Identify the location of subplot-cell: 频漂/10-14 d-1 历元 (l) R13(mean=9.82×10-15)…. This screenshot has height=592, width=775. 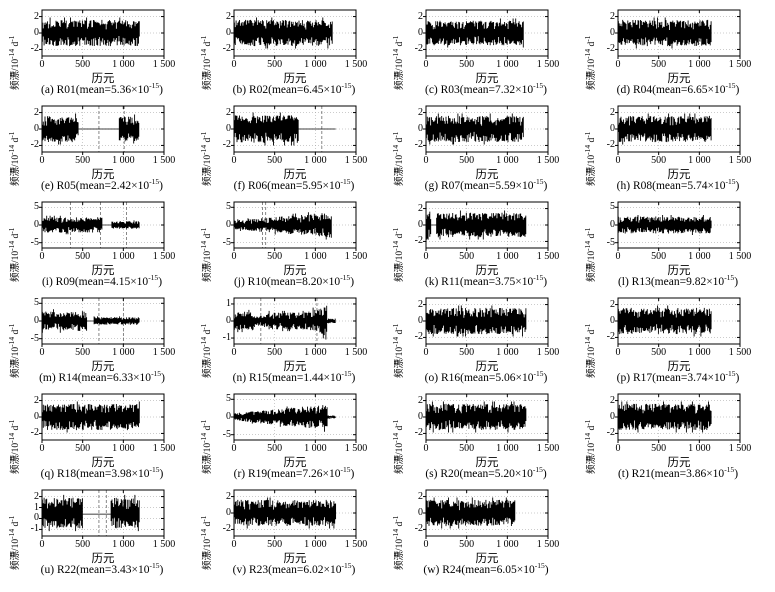
(678, 244).